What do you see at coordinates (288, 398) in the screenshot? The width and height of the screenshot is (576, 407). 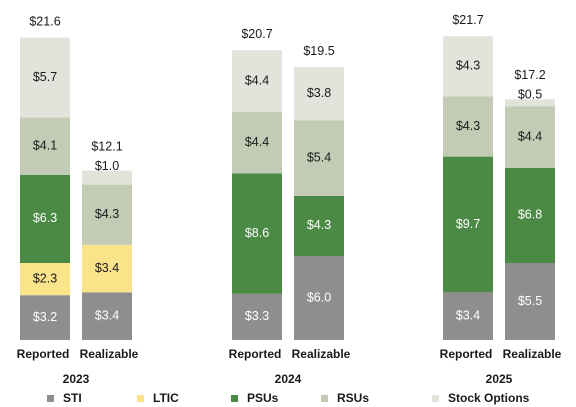 I see `legend: STI LTIC PSUs RSUs Stock Options` at bounding box center [288, 398].